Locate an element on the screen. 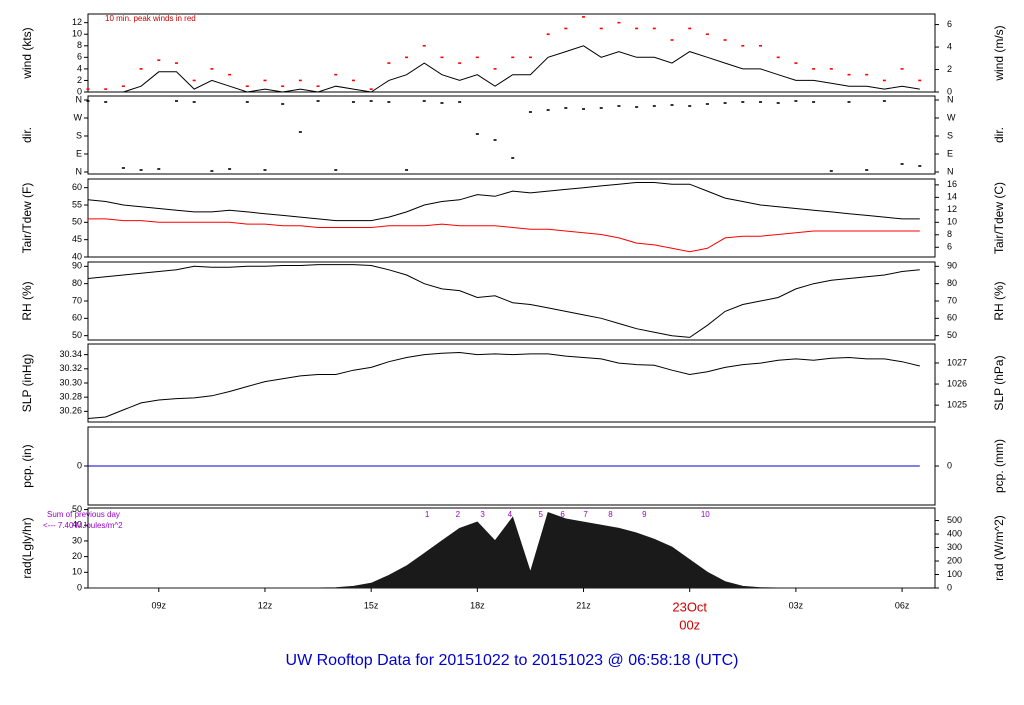 The height and width of the screenshot is (705, 1024). y-tick-label: 60 is located at coordinates (77, 318).